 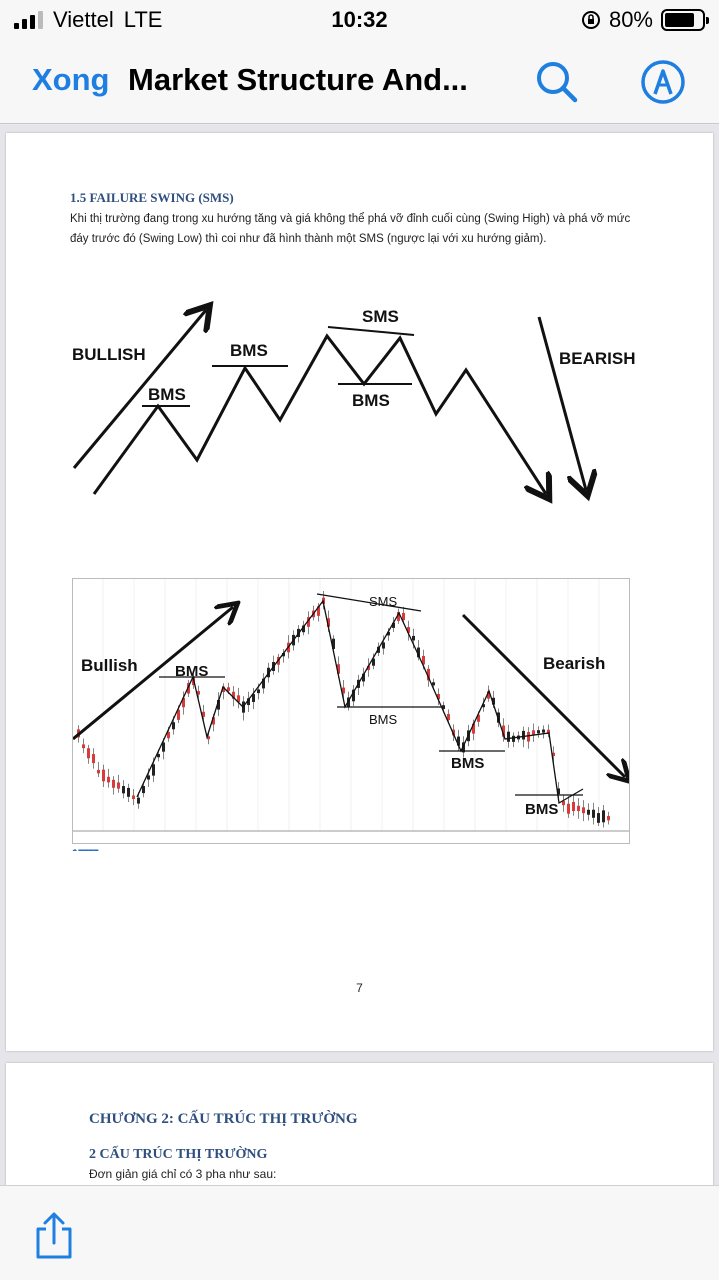 I want to click on chart-bullish-label: Bullish, so click(x=109, y=665).